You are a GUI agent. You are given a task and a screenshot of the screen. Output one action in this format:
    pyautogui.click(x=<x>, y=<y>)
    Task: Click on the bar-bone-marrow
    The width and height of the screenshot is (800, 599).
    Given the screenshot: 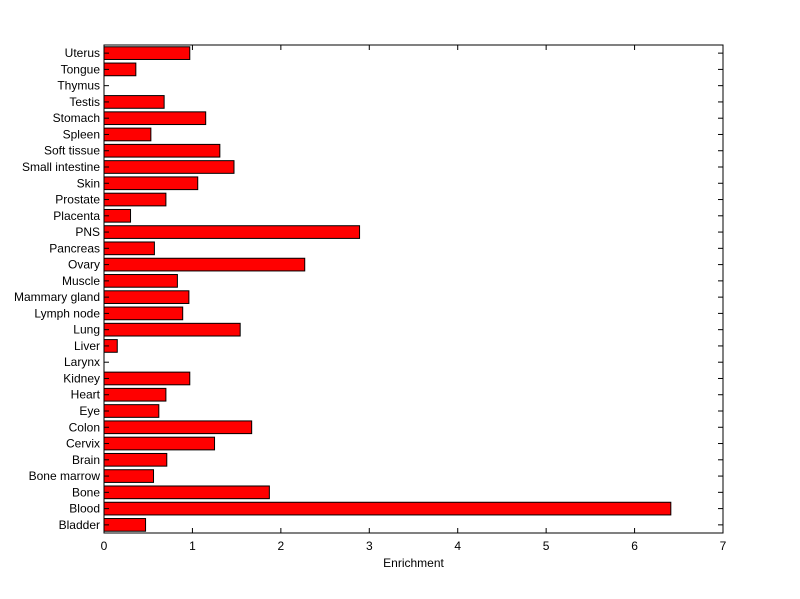 What is the action you would take?
    pyautogui.click(x=129, y=476)
    